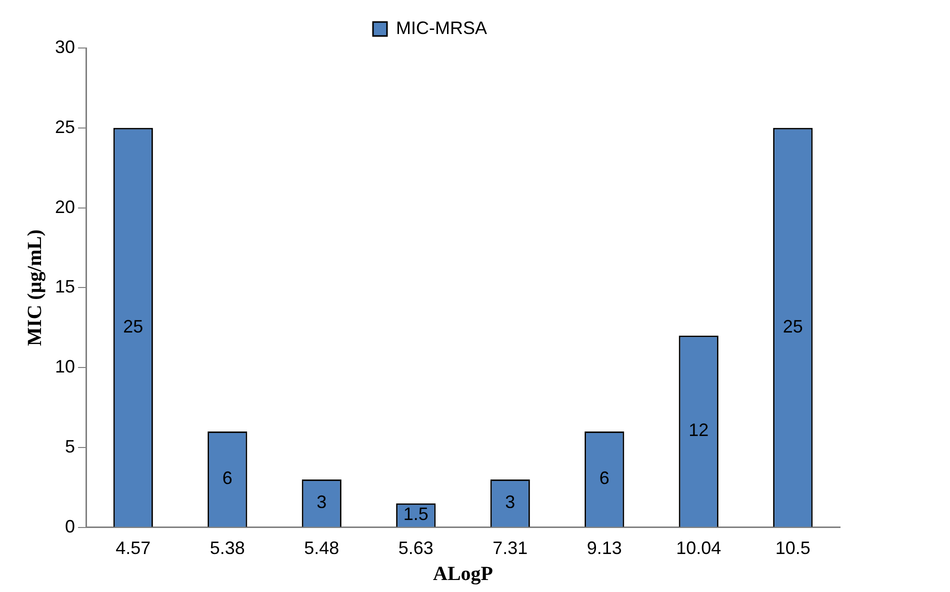 This screenshot has height=592, width=950. What do you see at coordinates (70, 526) in the screenshot?
I see `y-tick-label: 0` at bounding box center [70, 526].